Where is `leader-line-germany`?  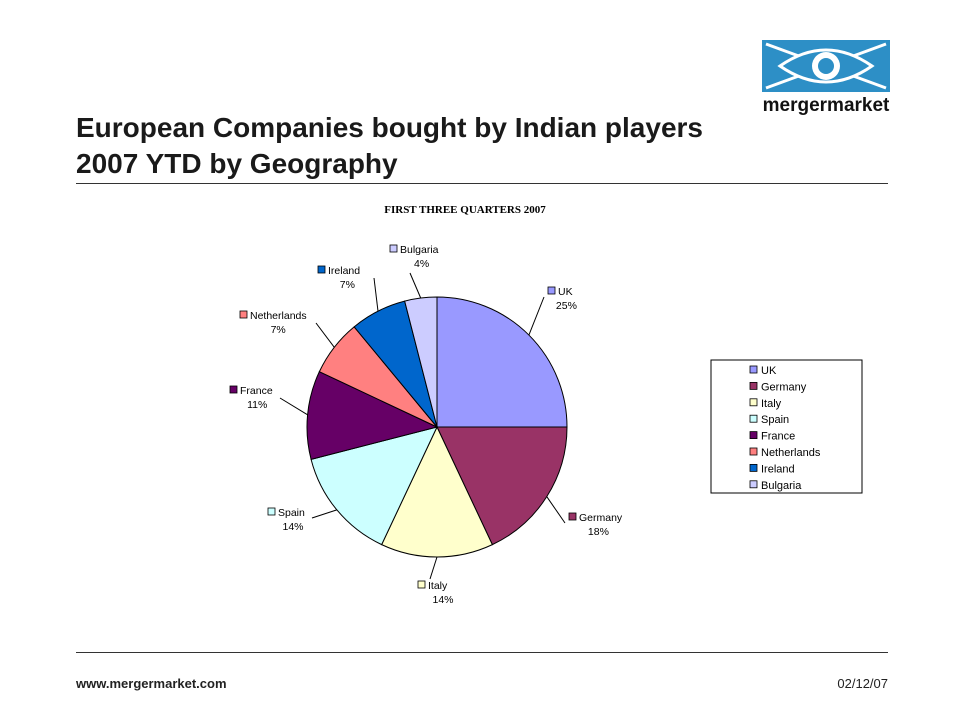
leader-line-germany is located at coordinates (556, 510).